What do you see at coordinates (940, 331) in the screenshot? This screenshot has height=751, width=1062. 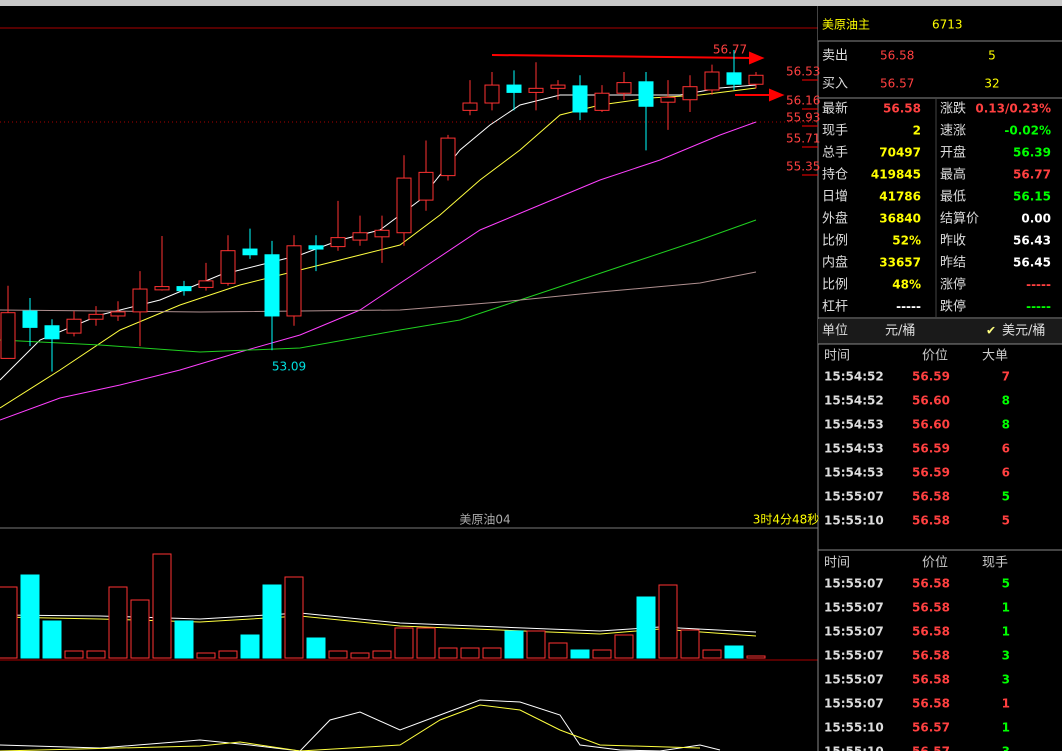 I see `unit-row` at bounding box center [940, 331].